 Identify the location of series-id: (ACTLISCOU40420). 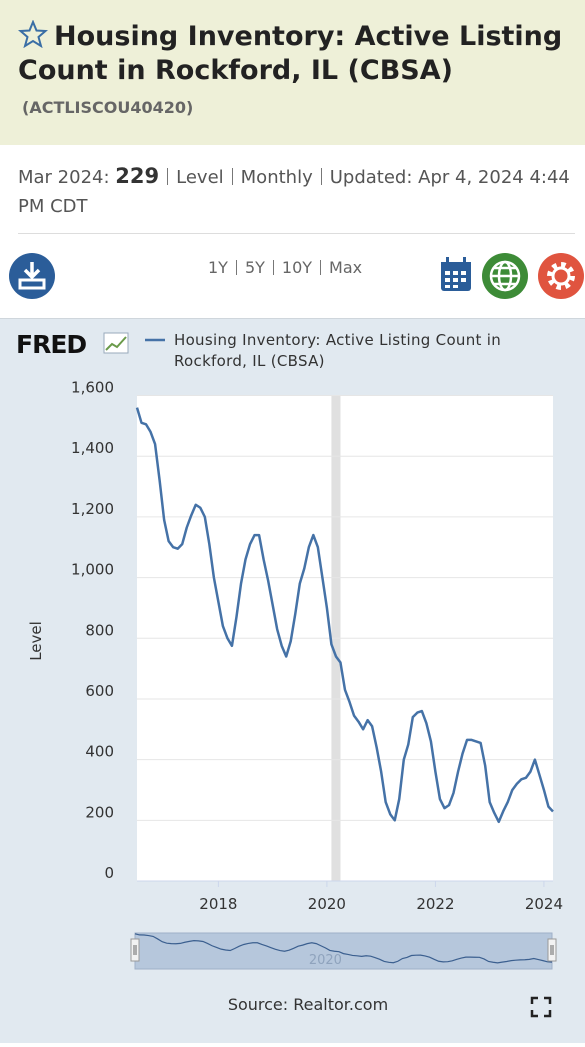
(108, 107).